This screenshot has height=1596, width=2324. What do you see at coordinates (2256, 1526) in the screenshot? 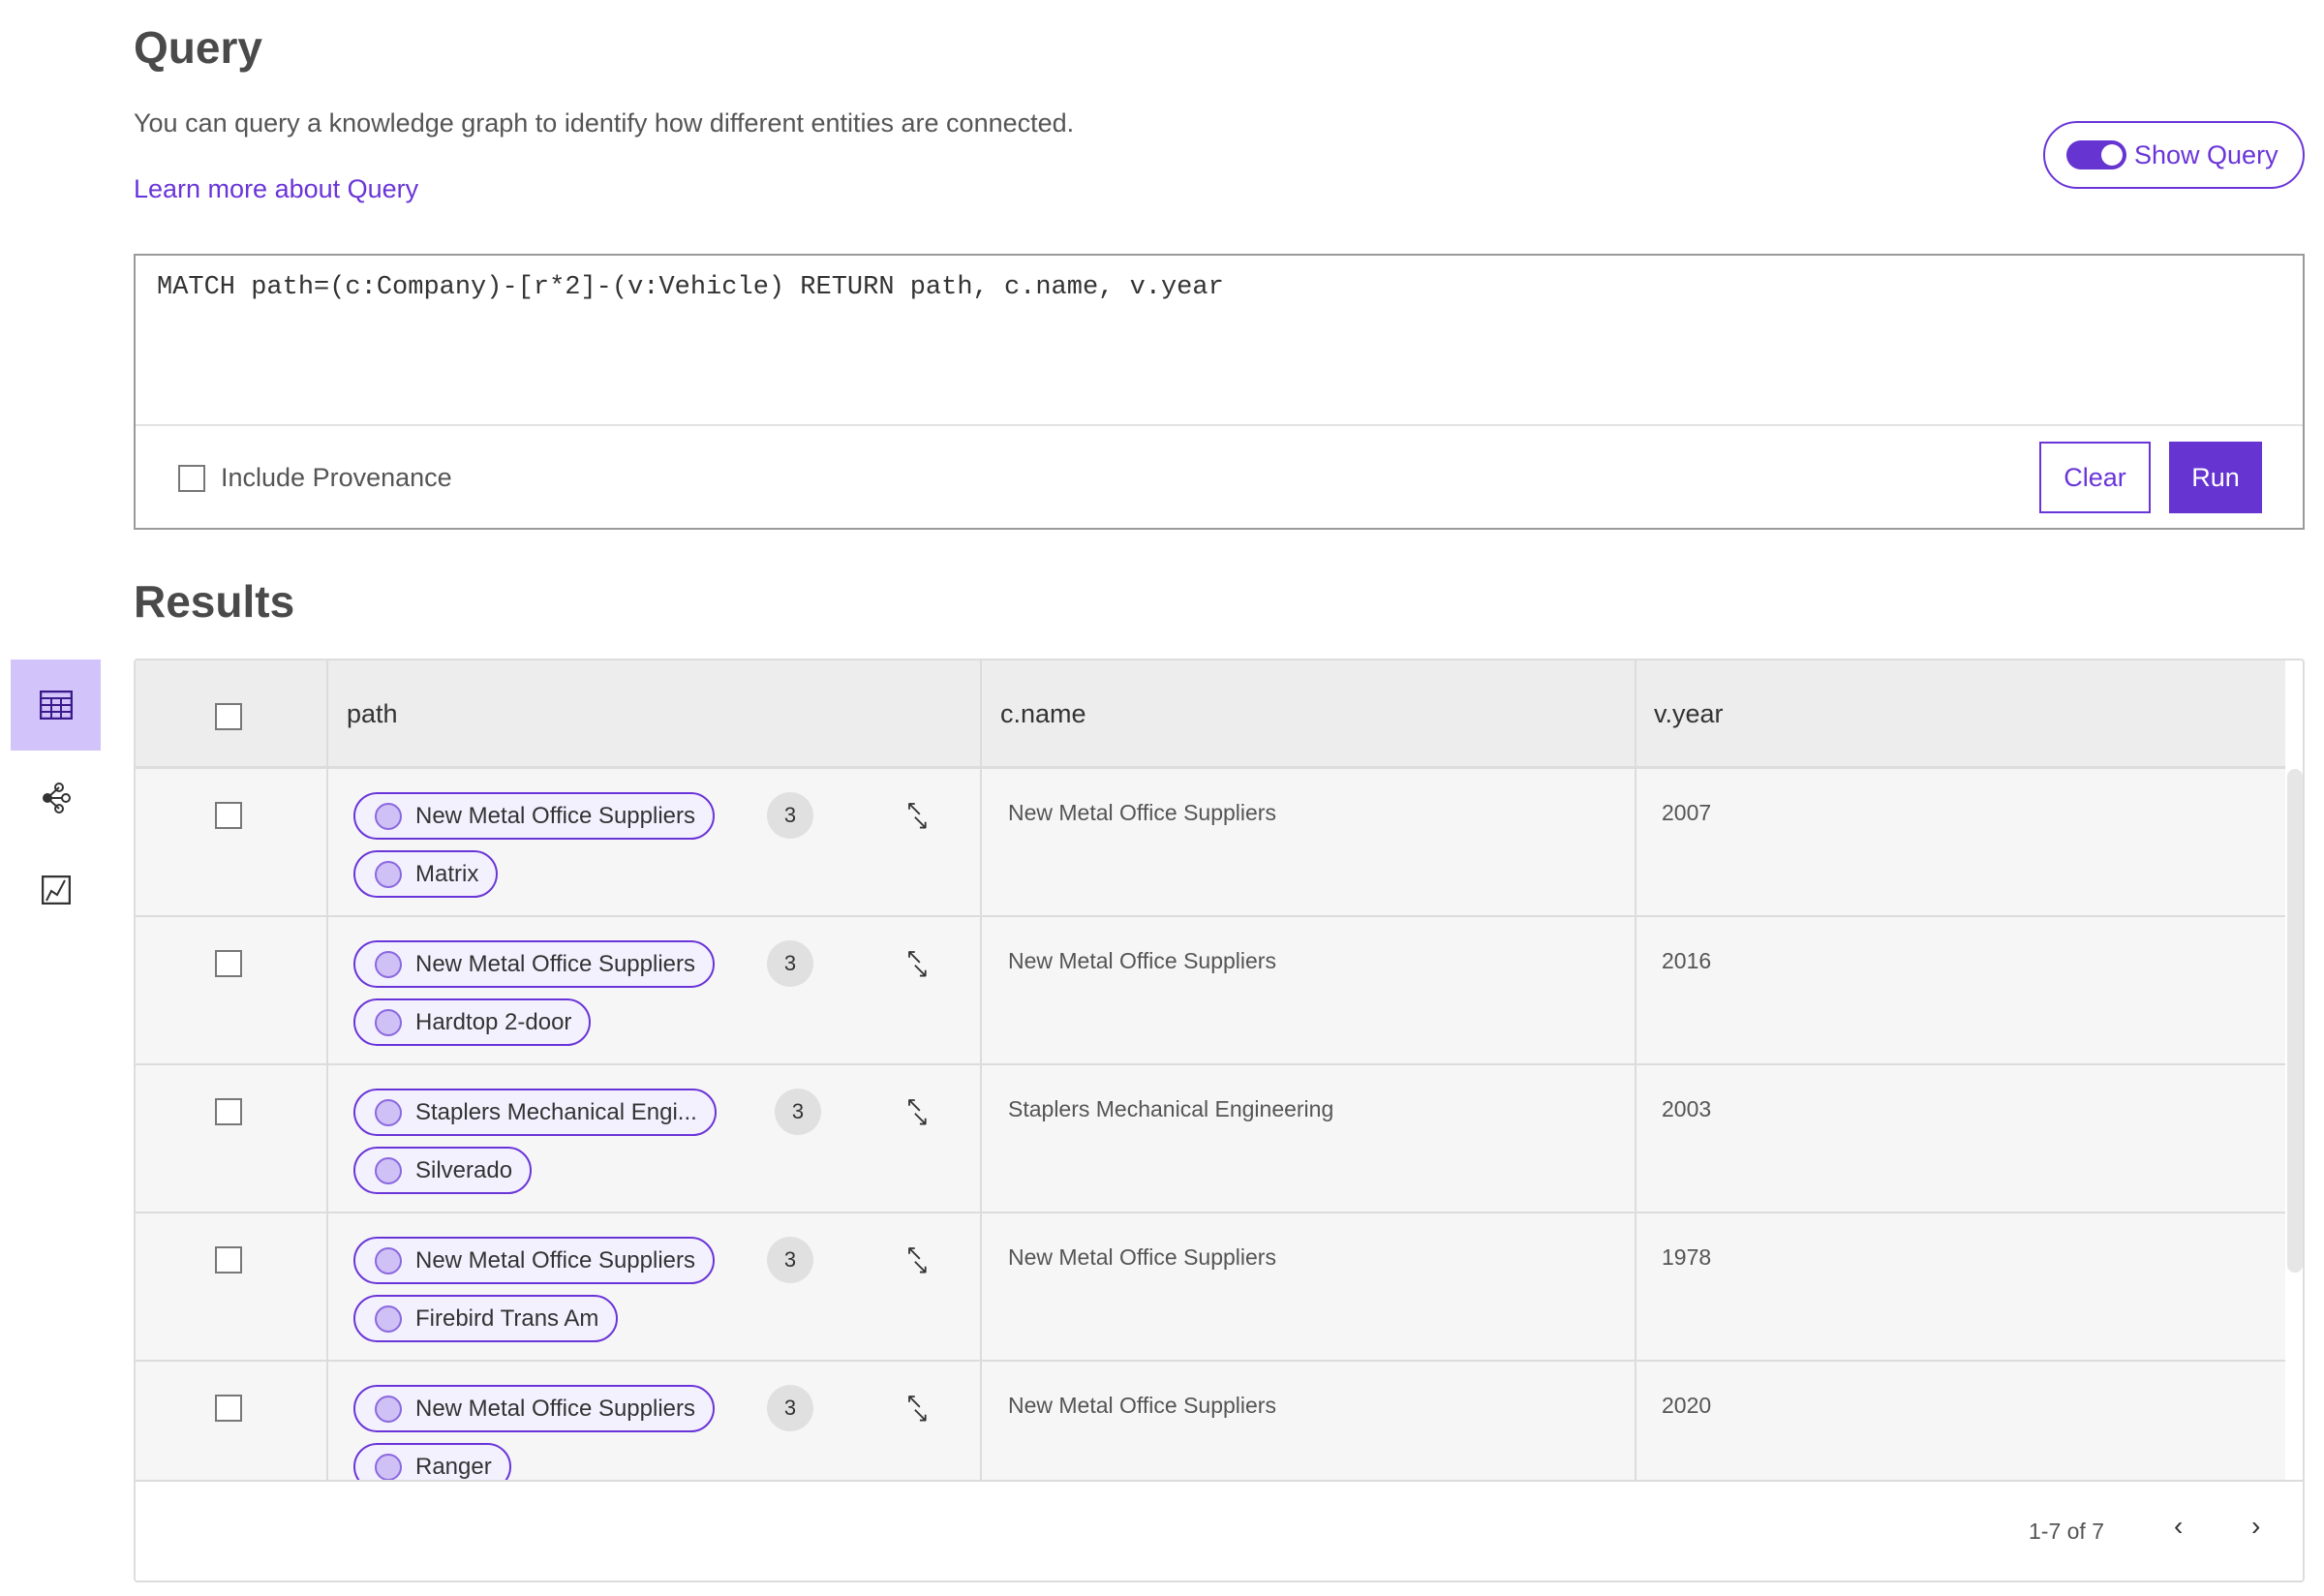
I see `next-page-button: ›` at bounding box center [2256, 1526].